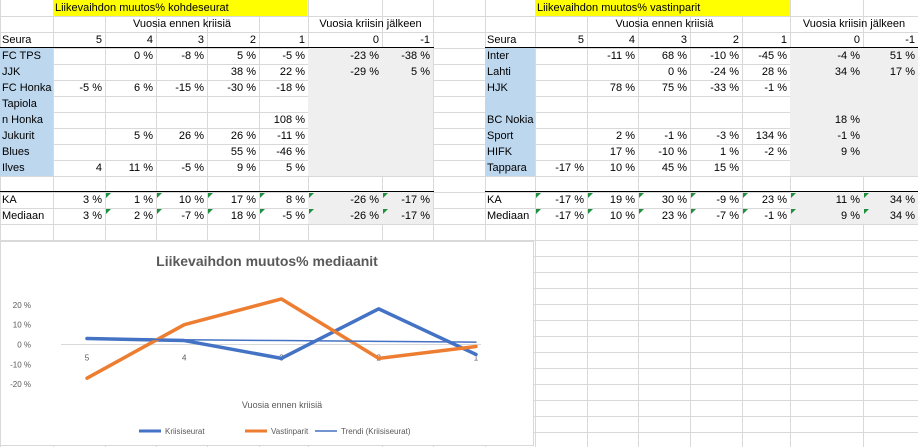  I want to click on column-header-year: 2, so click(716, 40).